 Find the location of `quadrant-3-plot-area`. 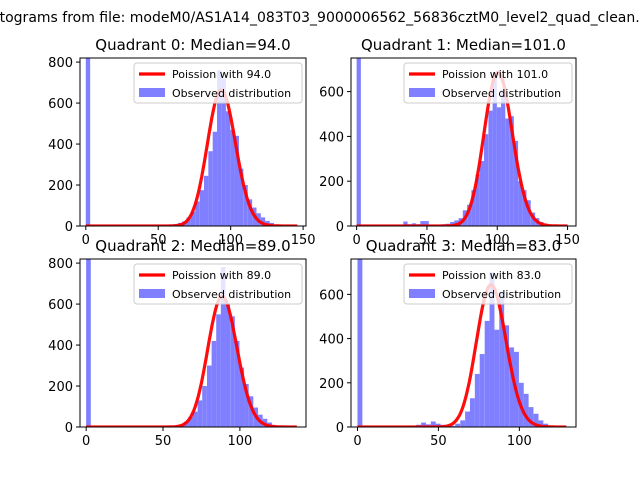

quadrant-3-plot-area is located at coordinates (462, 343).